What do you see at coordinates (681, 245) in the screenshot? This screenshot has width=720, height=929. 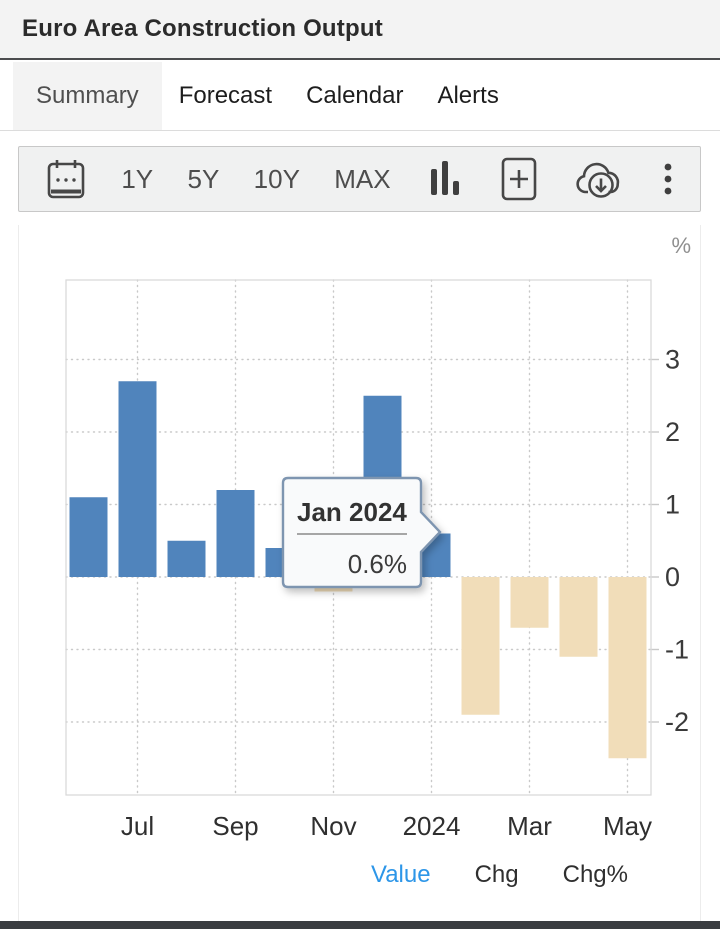 I see `y-axis-unit-label: %` at bounding box center [681, 245].